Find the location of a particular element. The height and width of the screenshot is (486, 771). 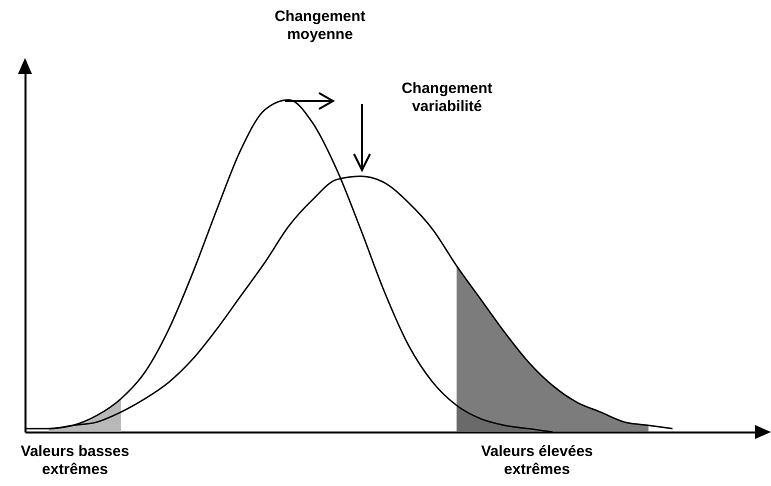

text: Valeurs élevées extrêmes is located at coordinates (537, 461).